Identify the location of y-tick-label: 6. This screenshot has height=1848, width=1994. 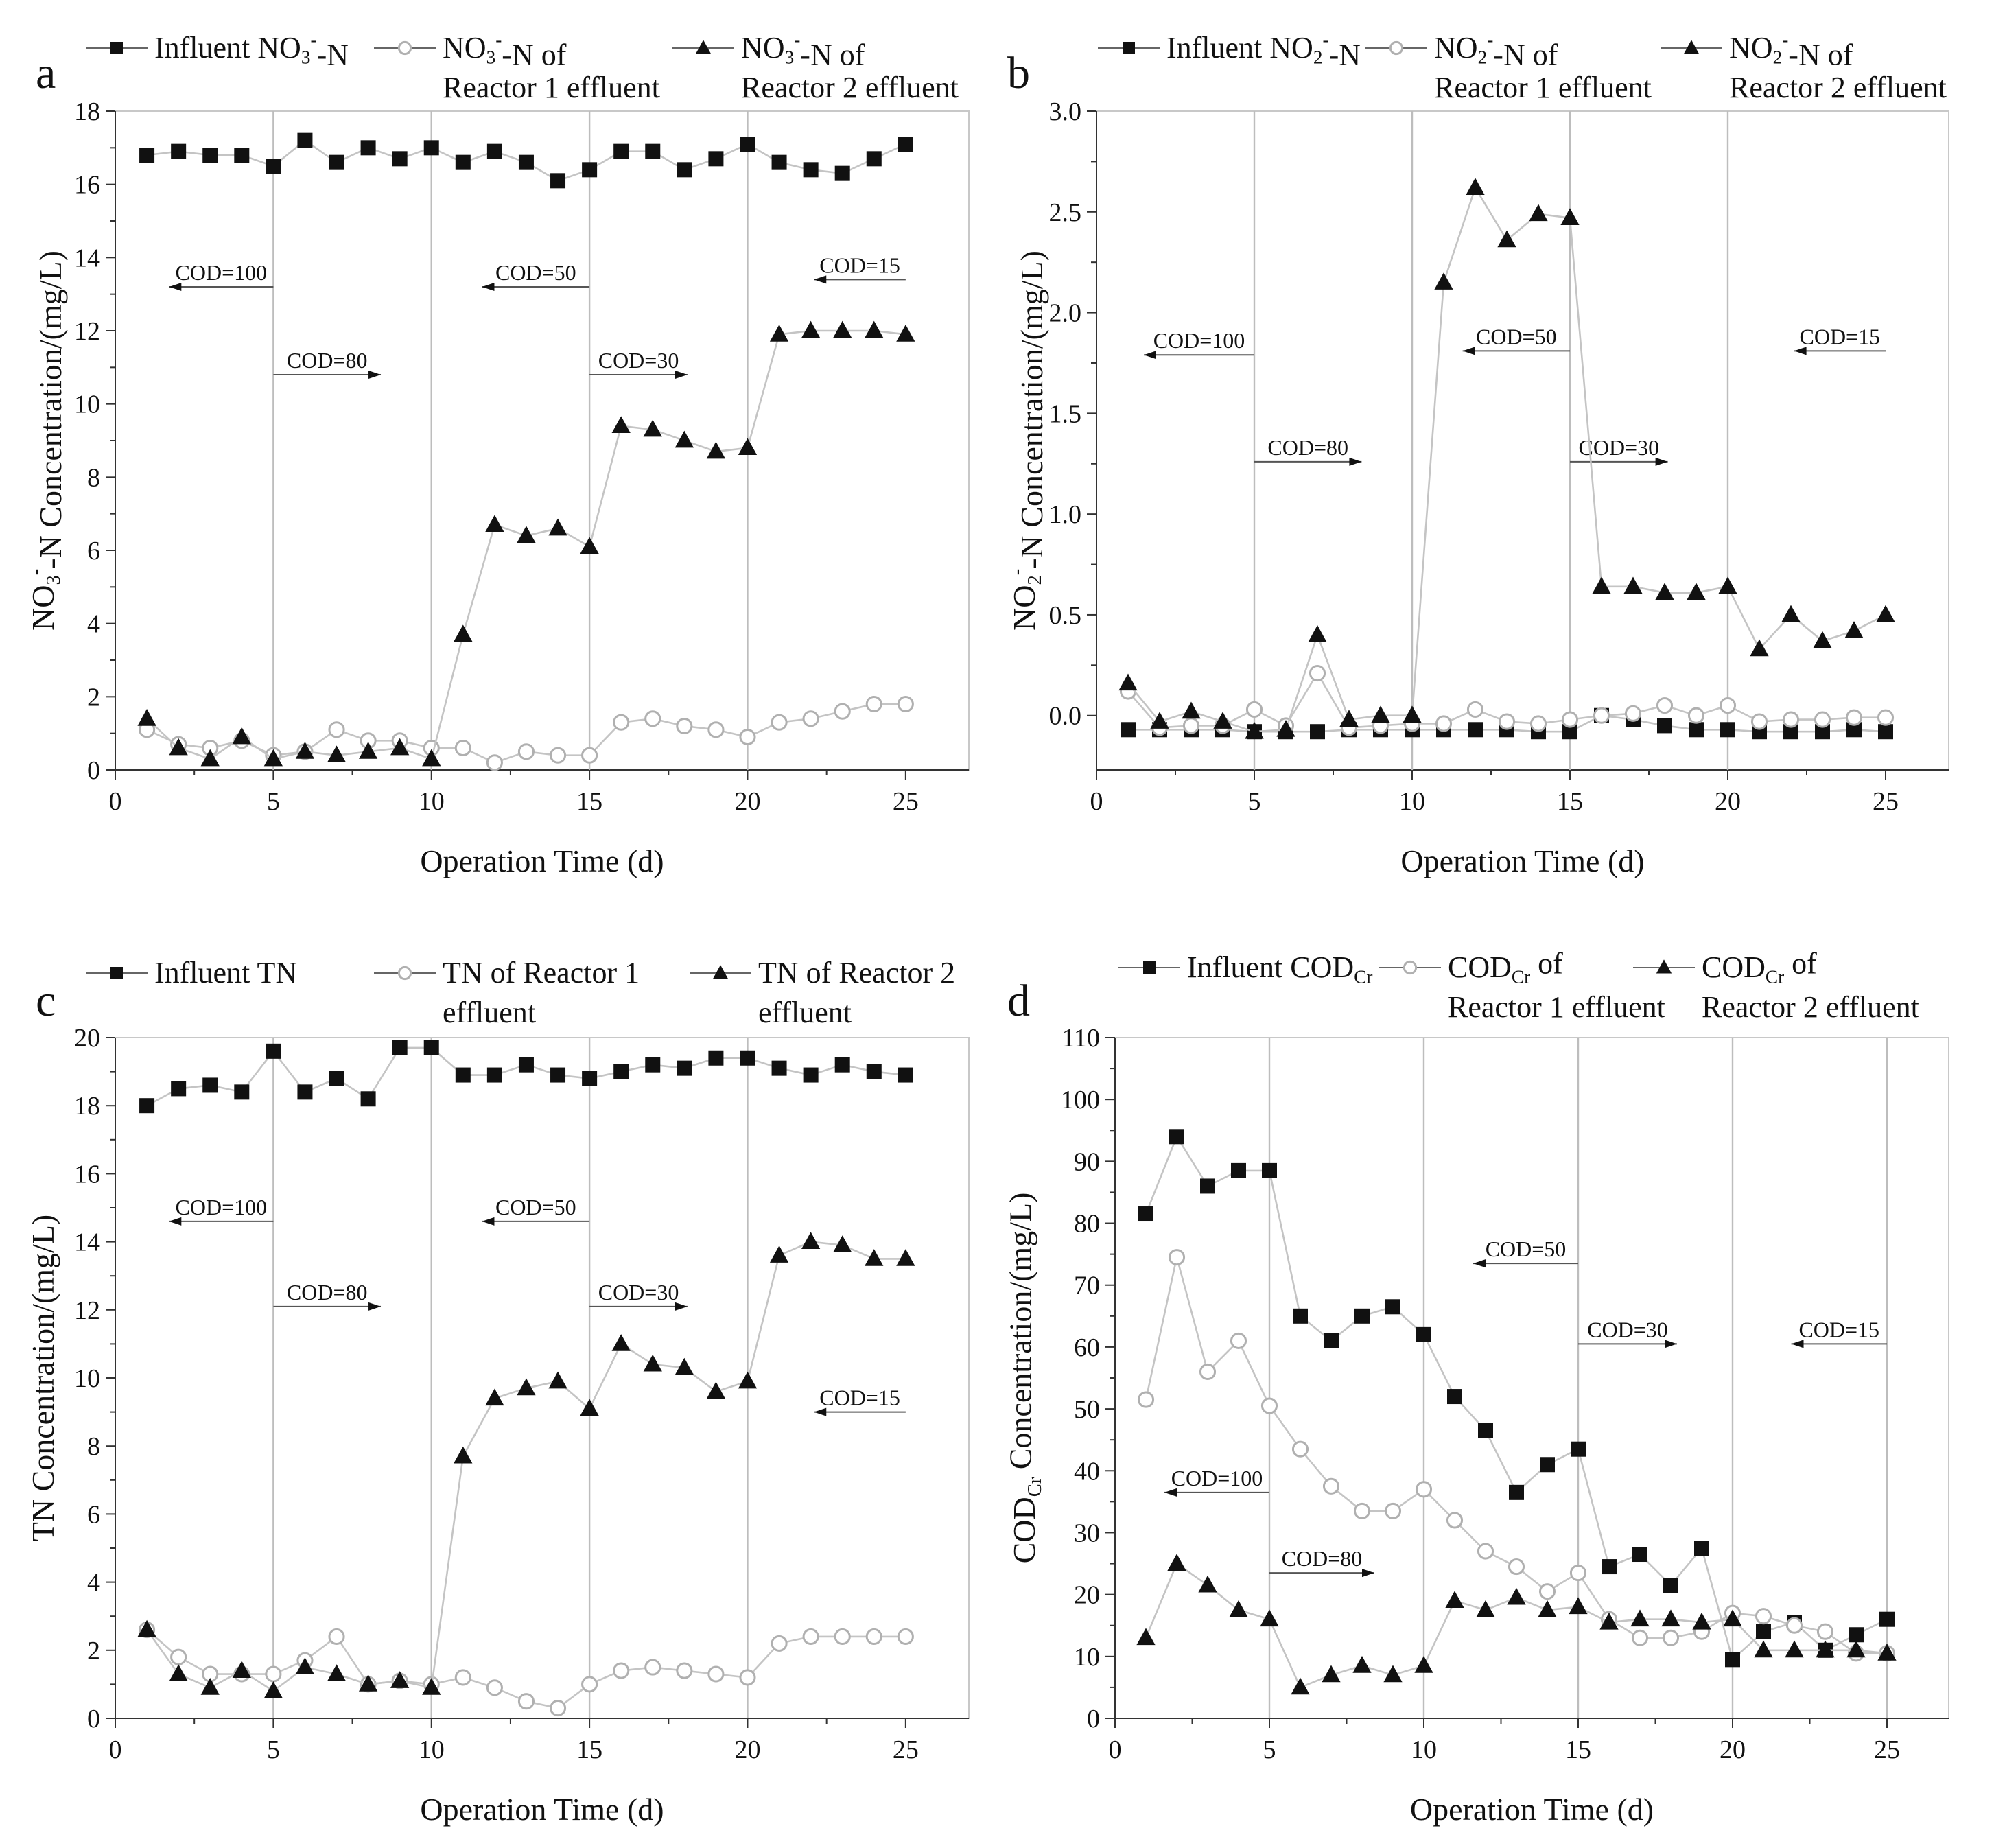
(93, 1514).